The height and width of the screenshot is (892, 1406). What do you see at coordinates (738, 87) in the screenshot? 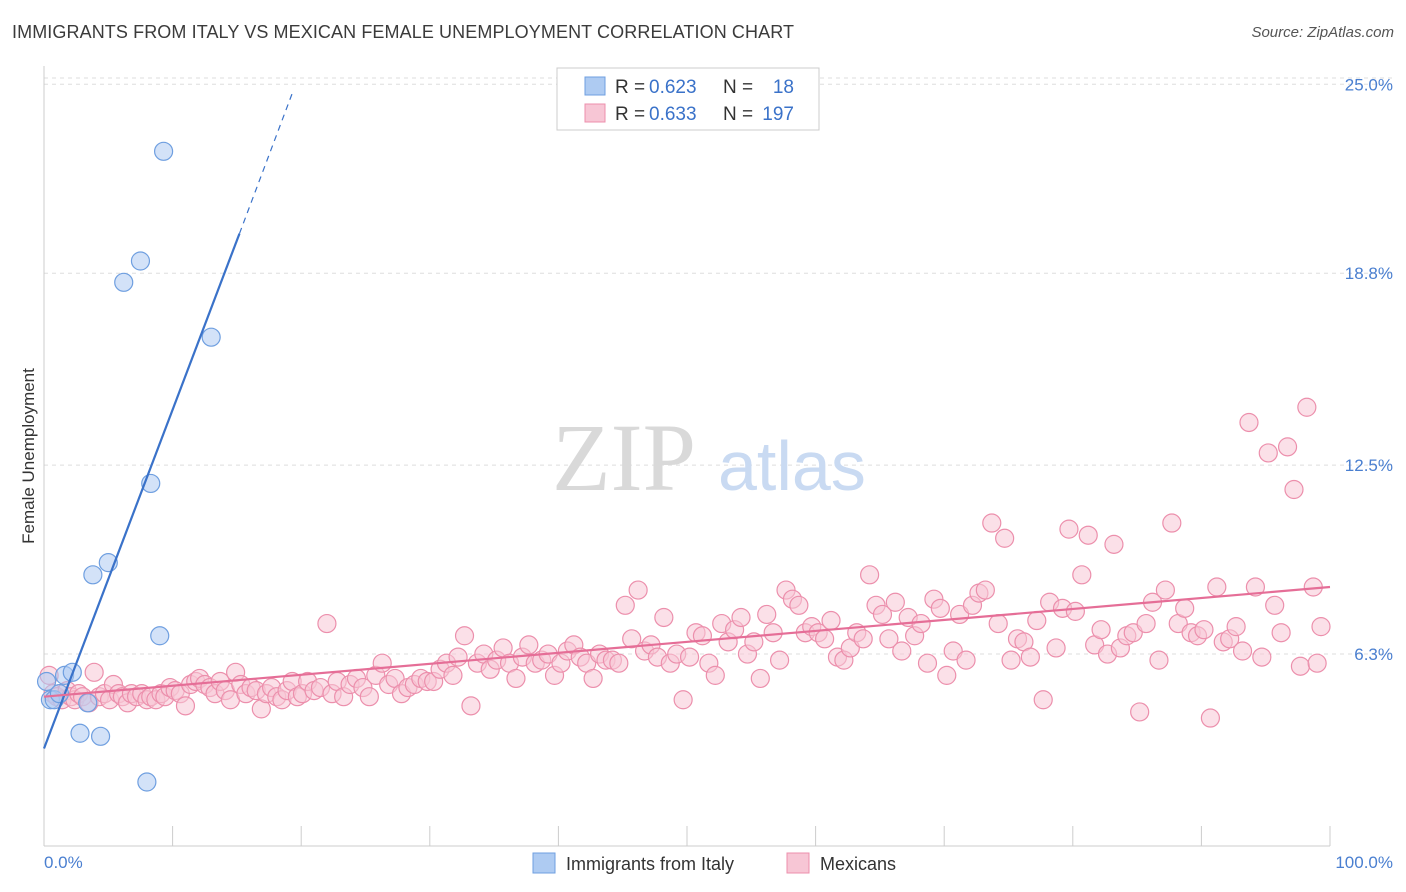
I see `legend-n-label-italy: N =` at bounding box center [738, 87].